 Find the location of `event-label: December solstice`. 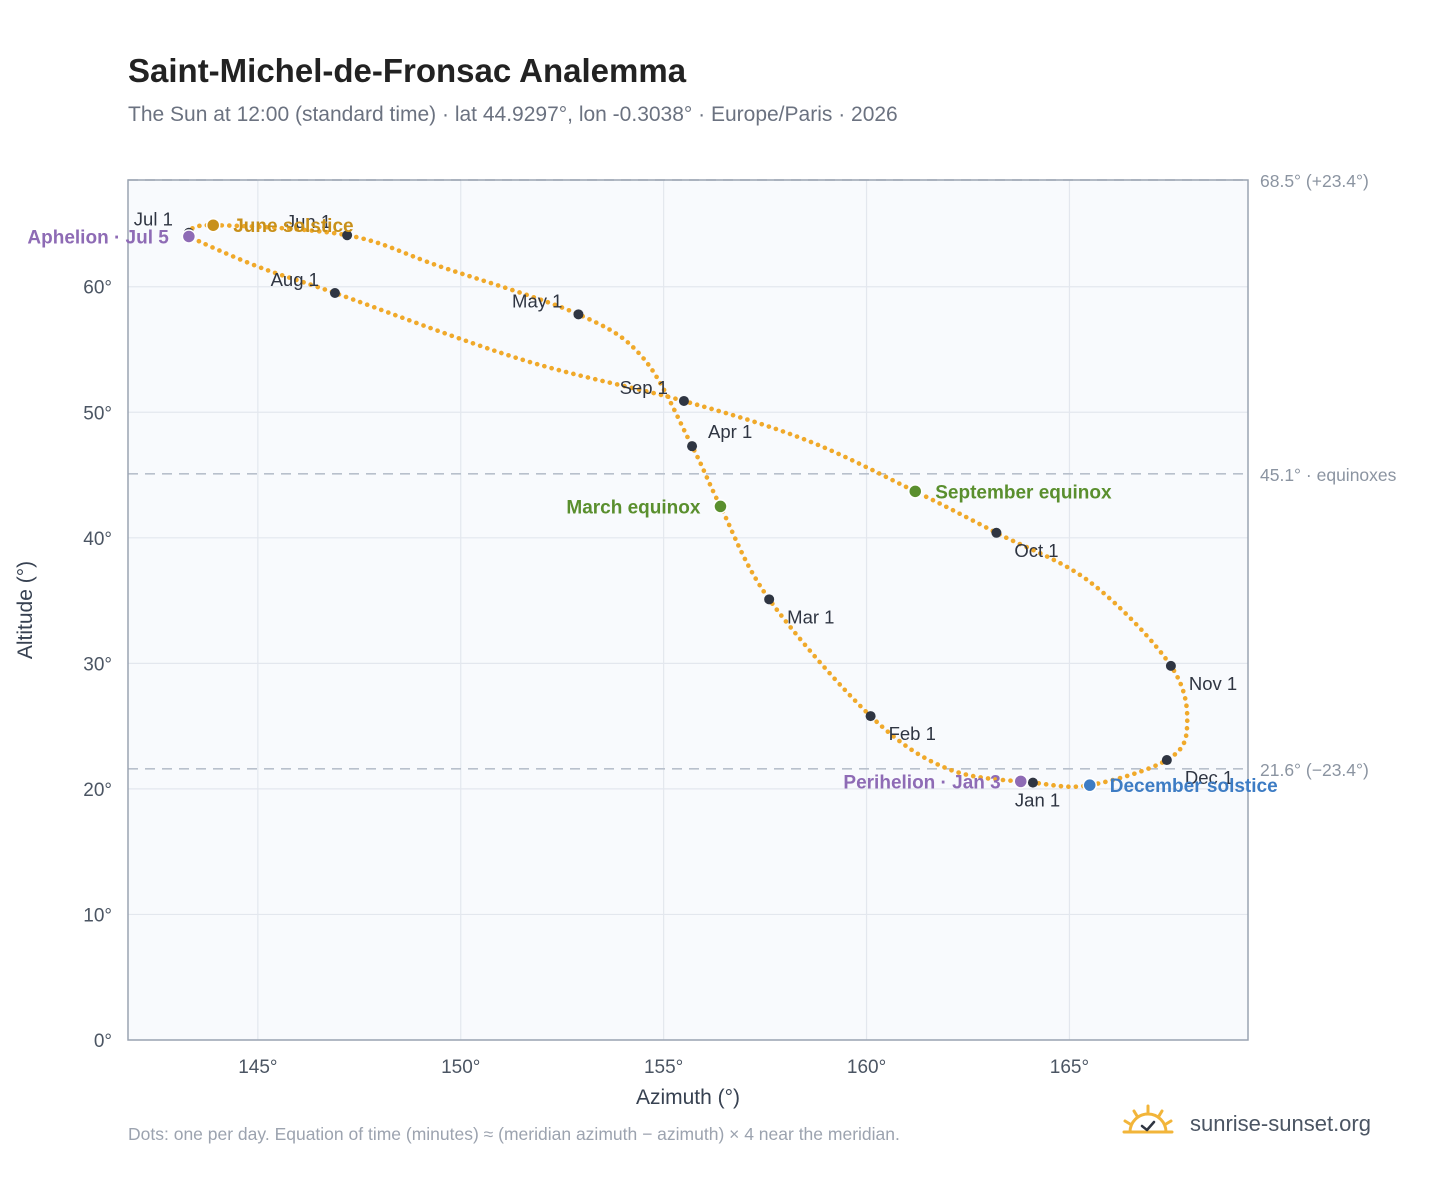

event-label: December solstice is located at coordinates (1194, 786).